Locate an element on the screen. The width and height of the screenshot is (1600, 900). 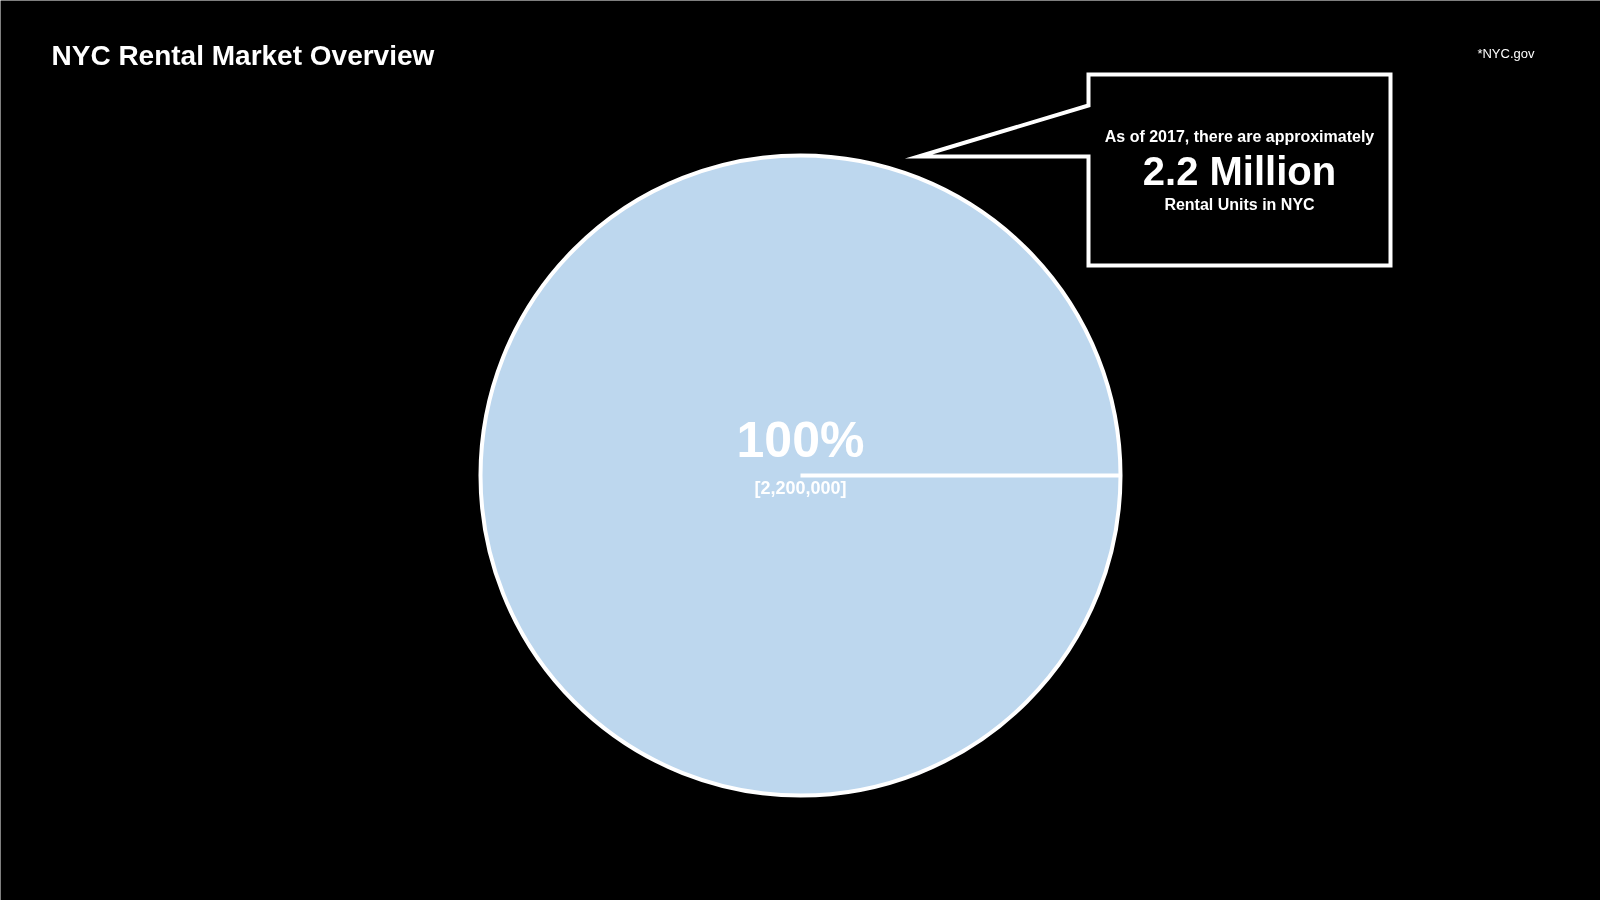
text: As of 2017, there are approximately is located at coordinates (1239, 136).